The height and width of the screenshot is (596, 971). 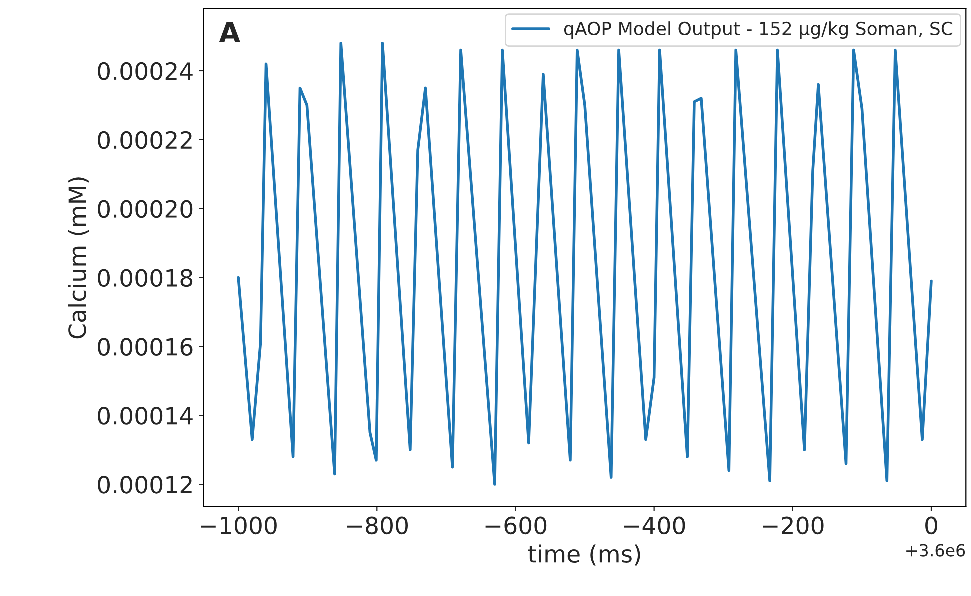 What do you see at coordinates (145, 347) in the screenshot?
I see `y-tick-label: 0.00016` at bounding box center [145, 347].